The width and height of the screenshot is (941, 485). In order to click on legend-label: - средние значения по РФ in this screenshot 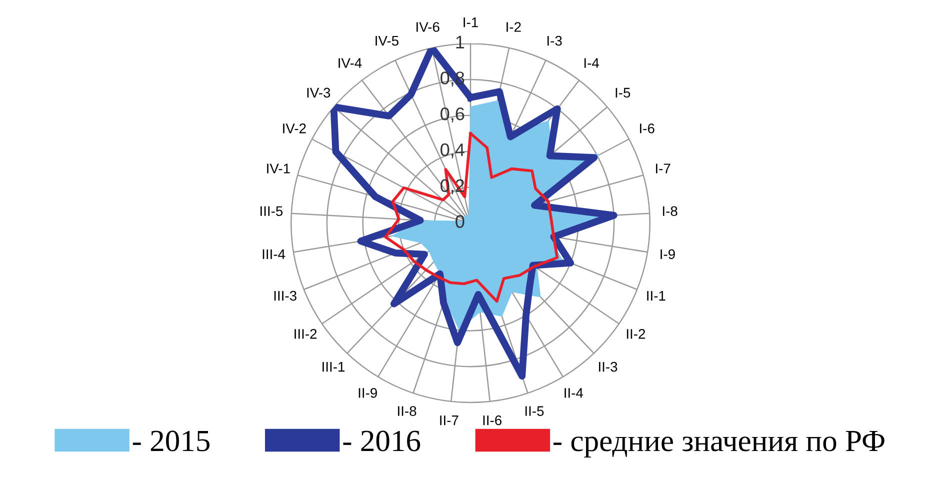, I will do `click(719, 444)`.